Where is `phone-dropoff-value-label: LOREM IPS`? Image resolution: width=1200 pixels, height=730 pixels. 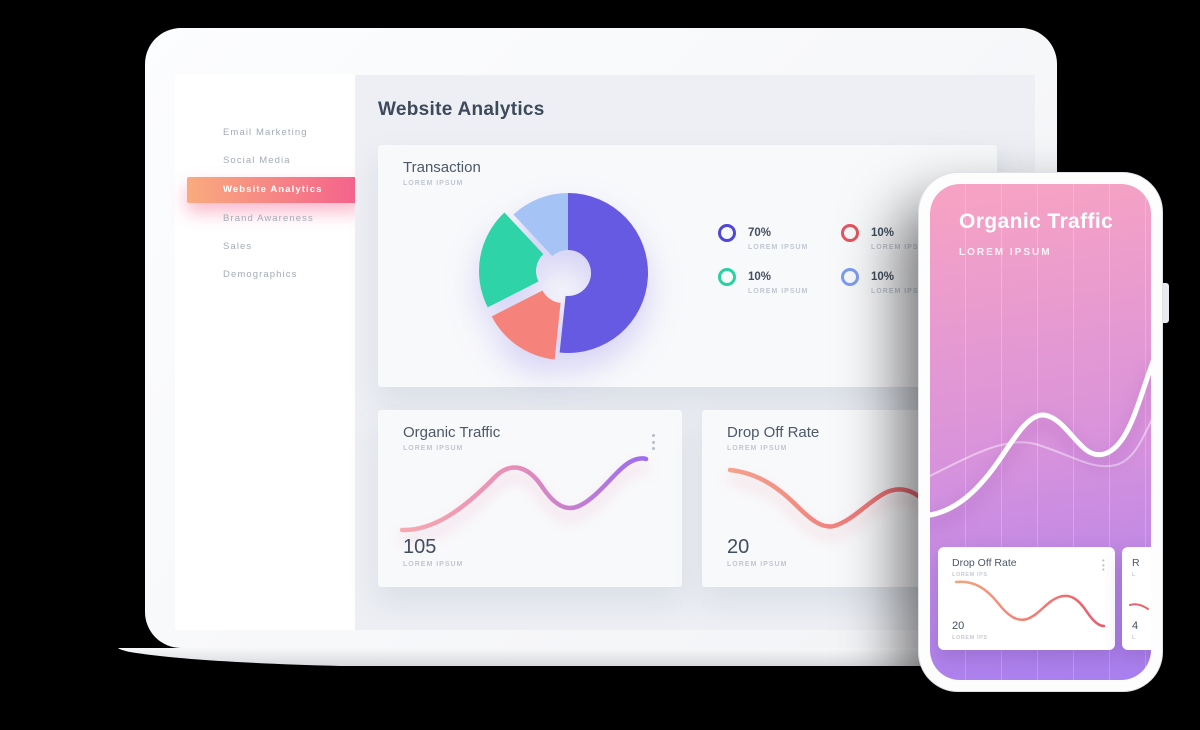
phone-dropoff-value-label: LOREM IPS is located at coordinates (970, 638).